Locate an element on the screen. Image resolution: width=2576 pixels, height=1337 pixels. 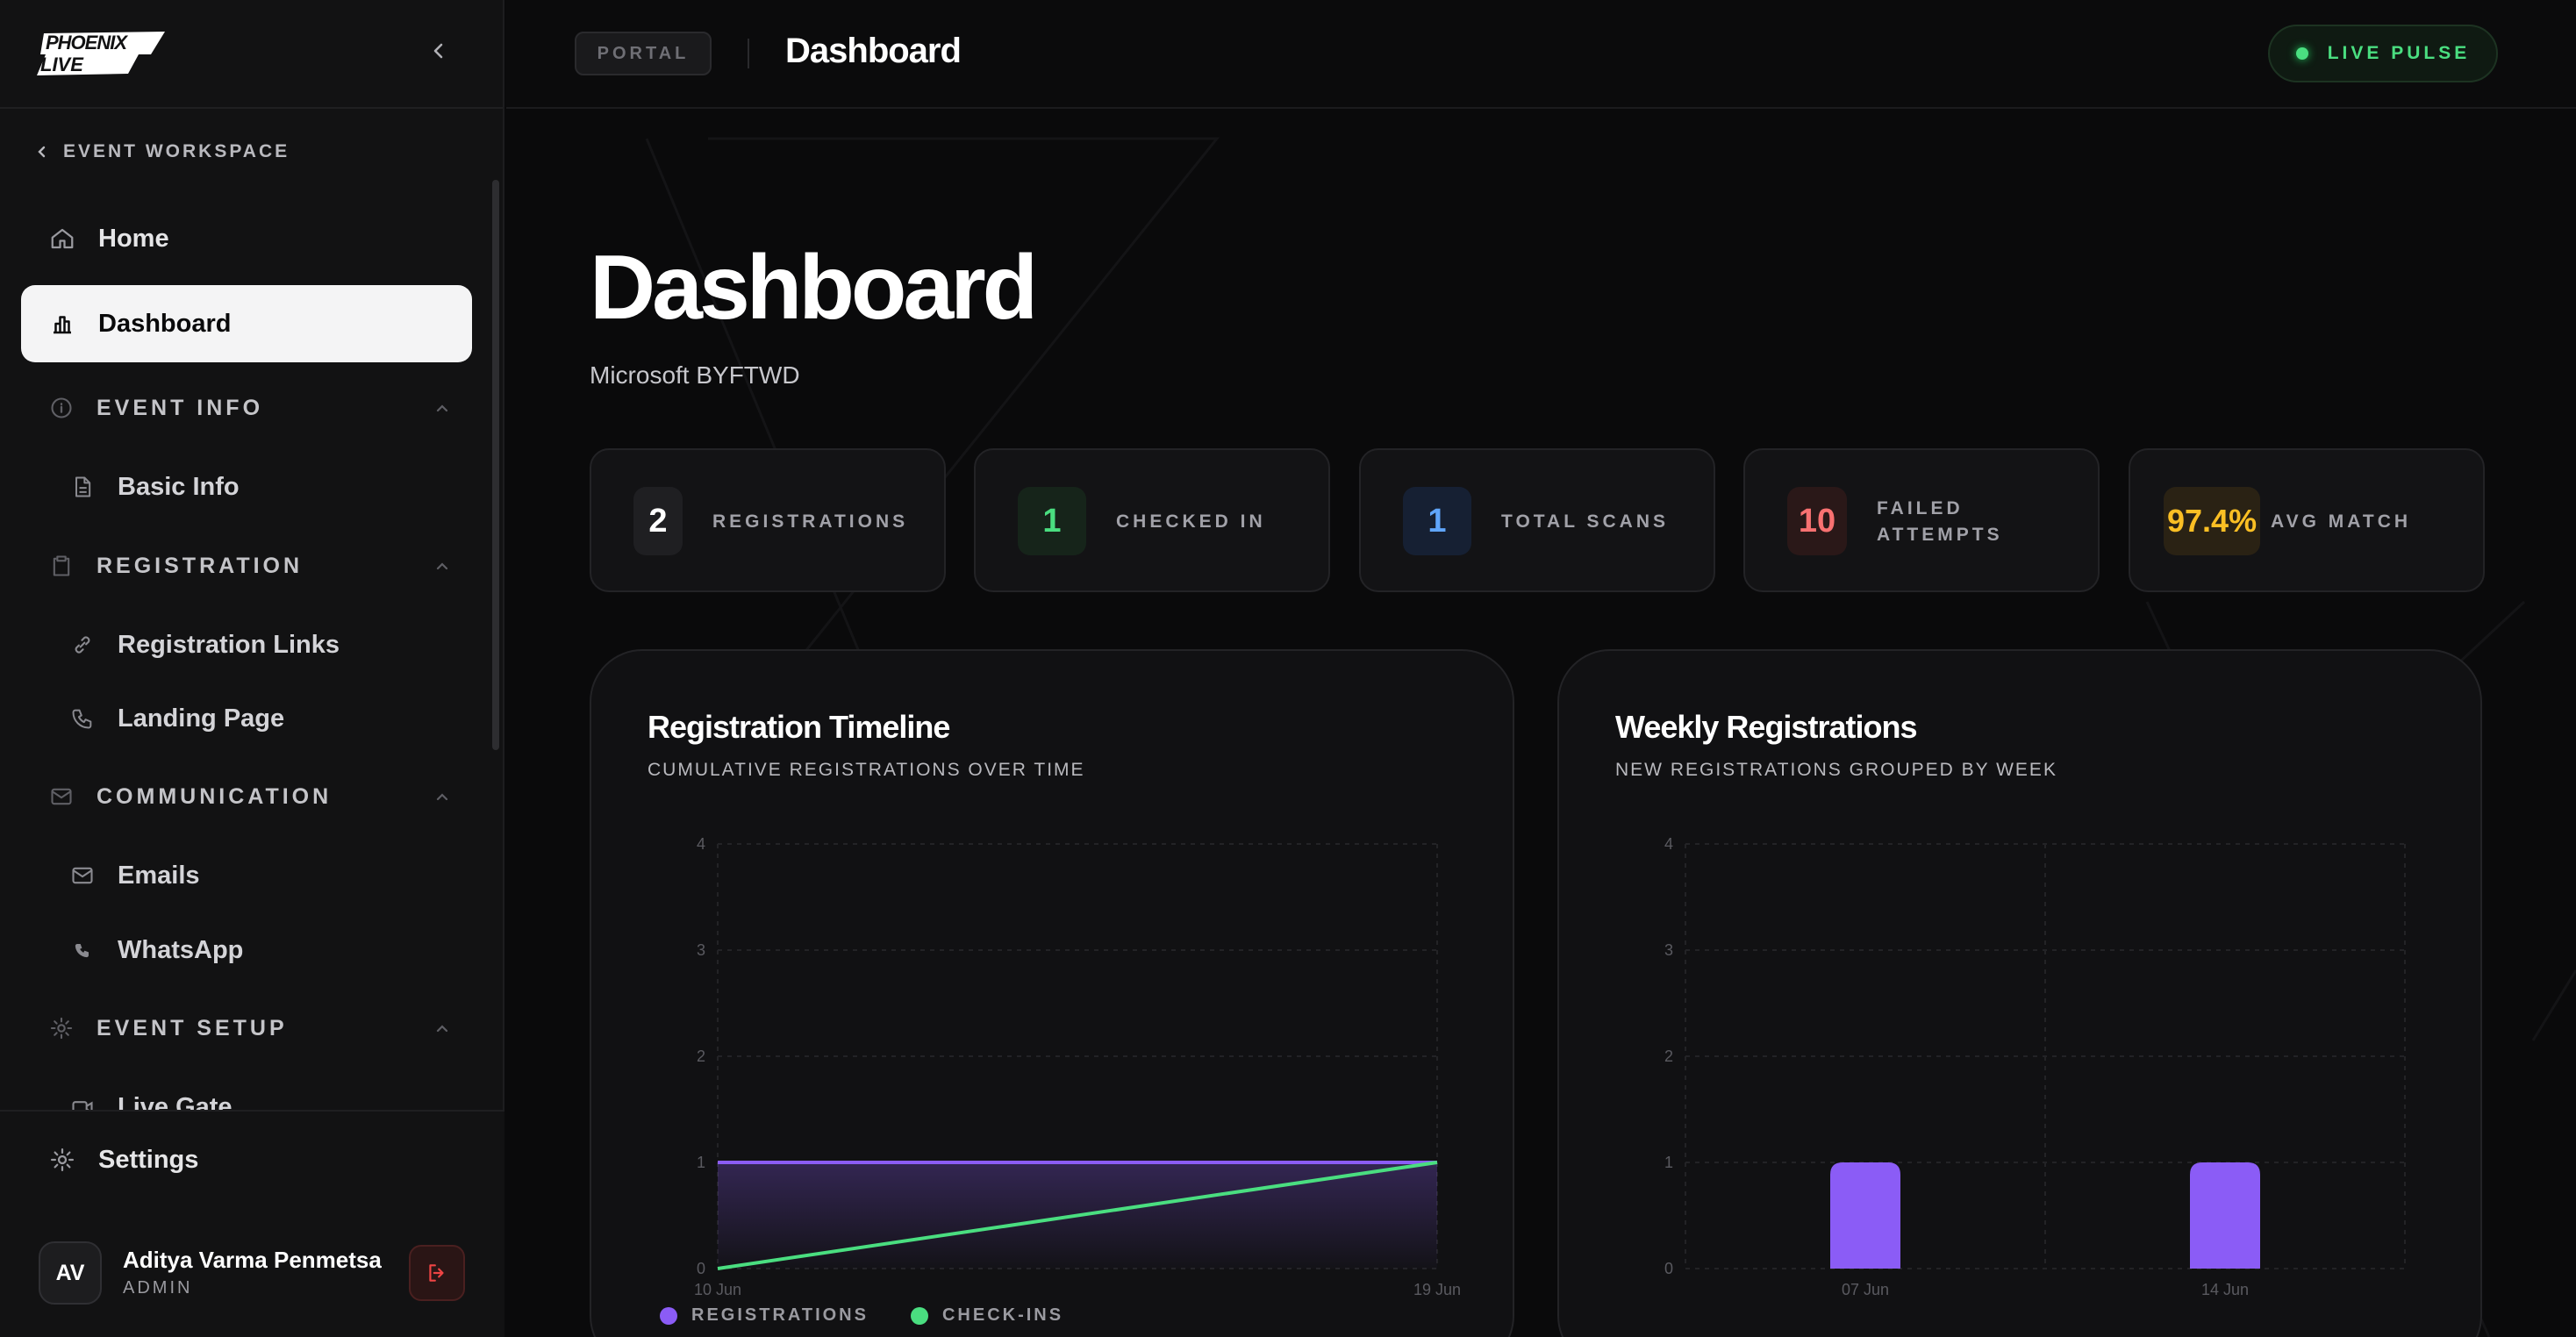
series-line-check-ins is located at coordinates (1077, 1215).